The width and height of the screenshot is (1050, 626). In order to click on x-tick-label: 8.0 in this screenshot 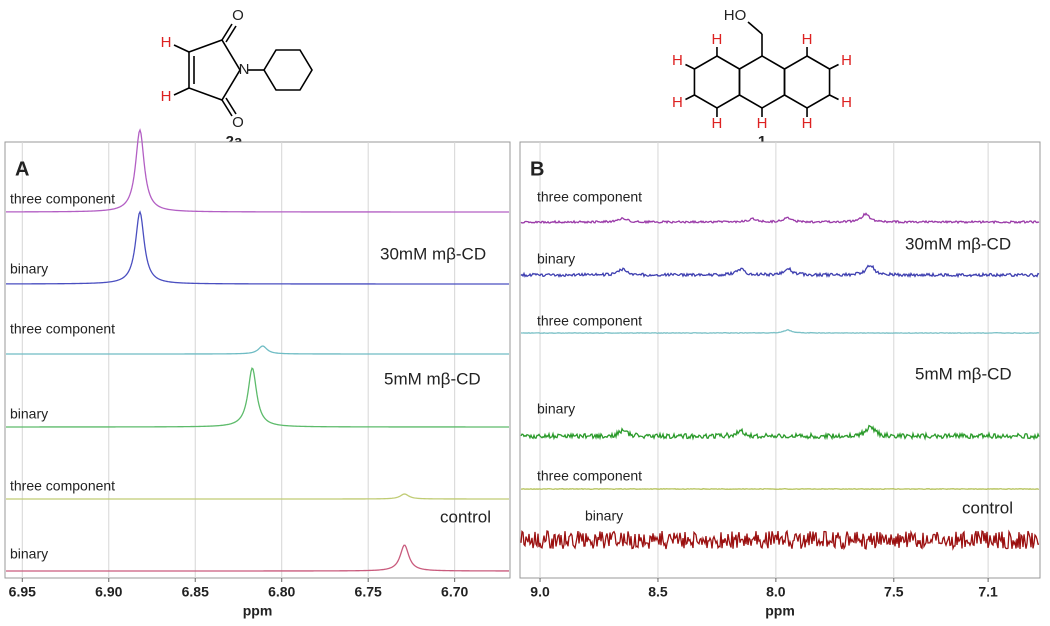, I will do `click(776, 592)`.